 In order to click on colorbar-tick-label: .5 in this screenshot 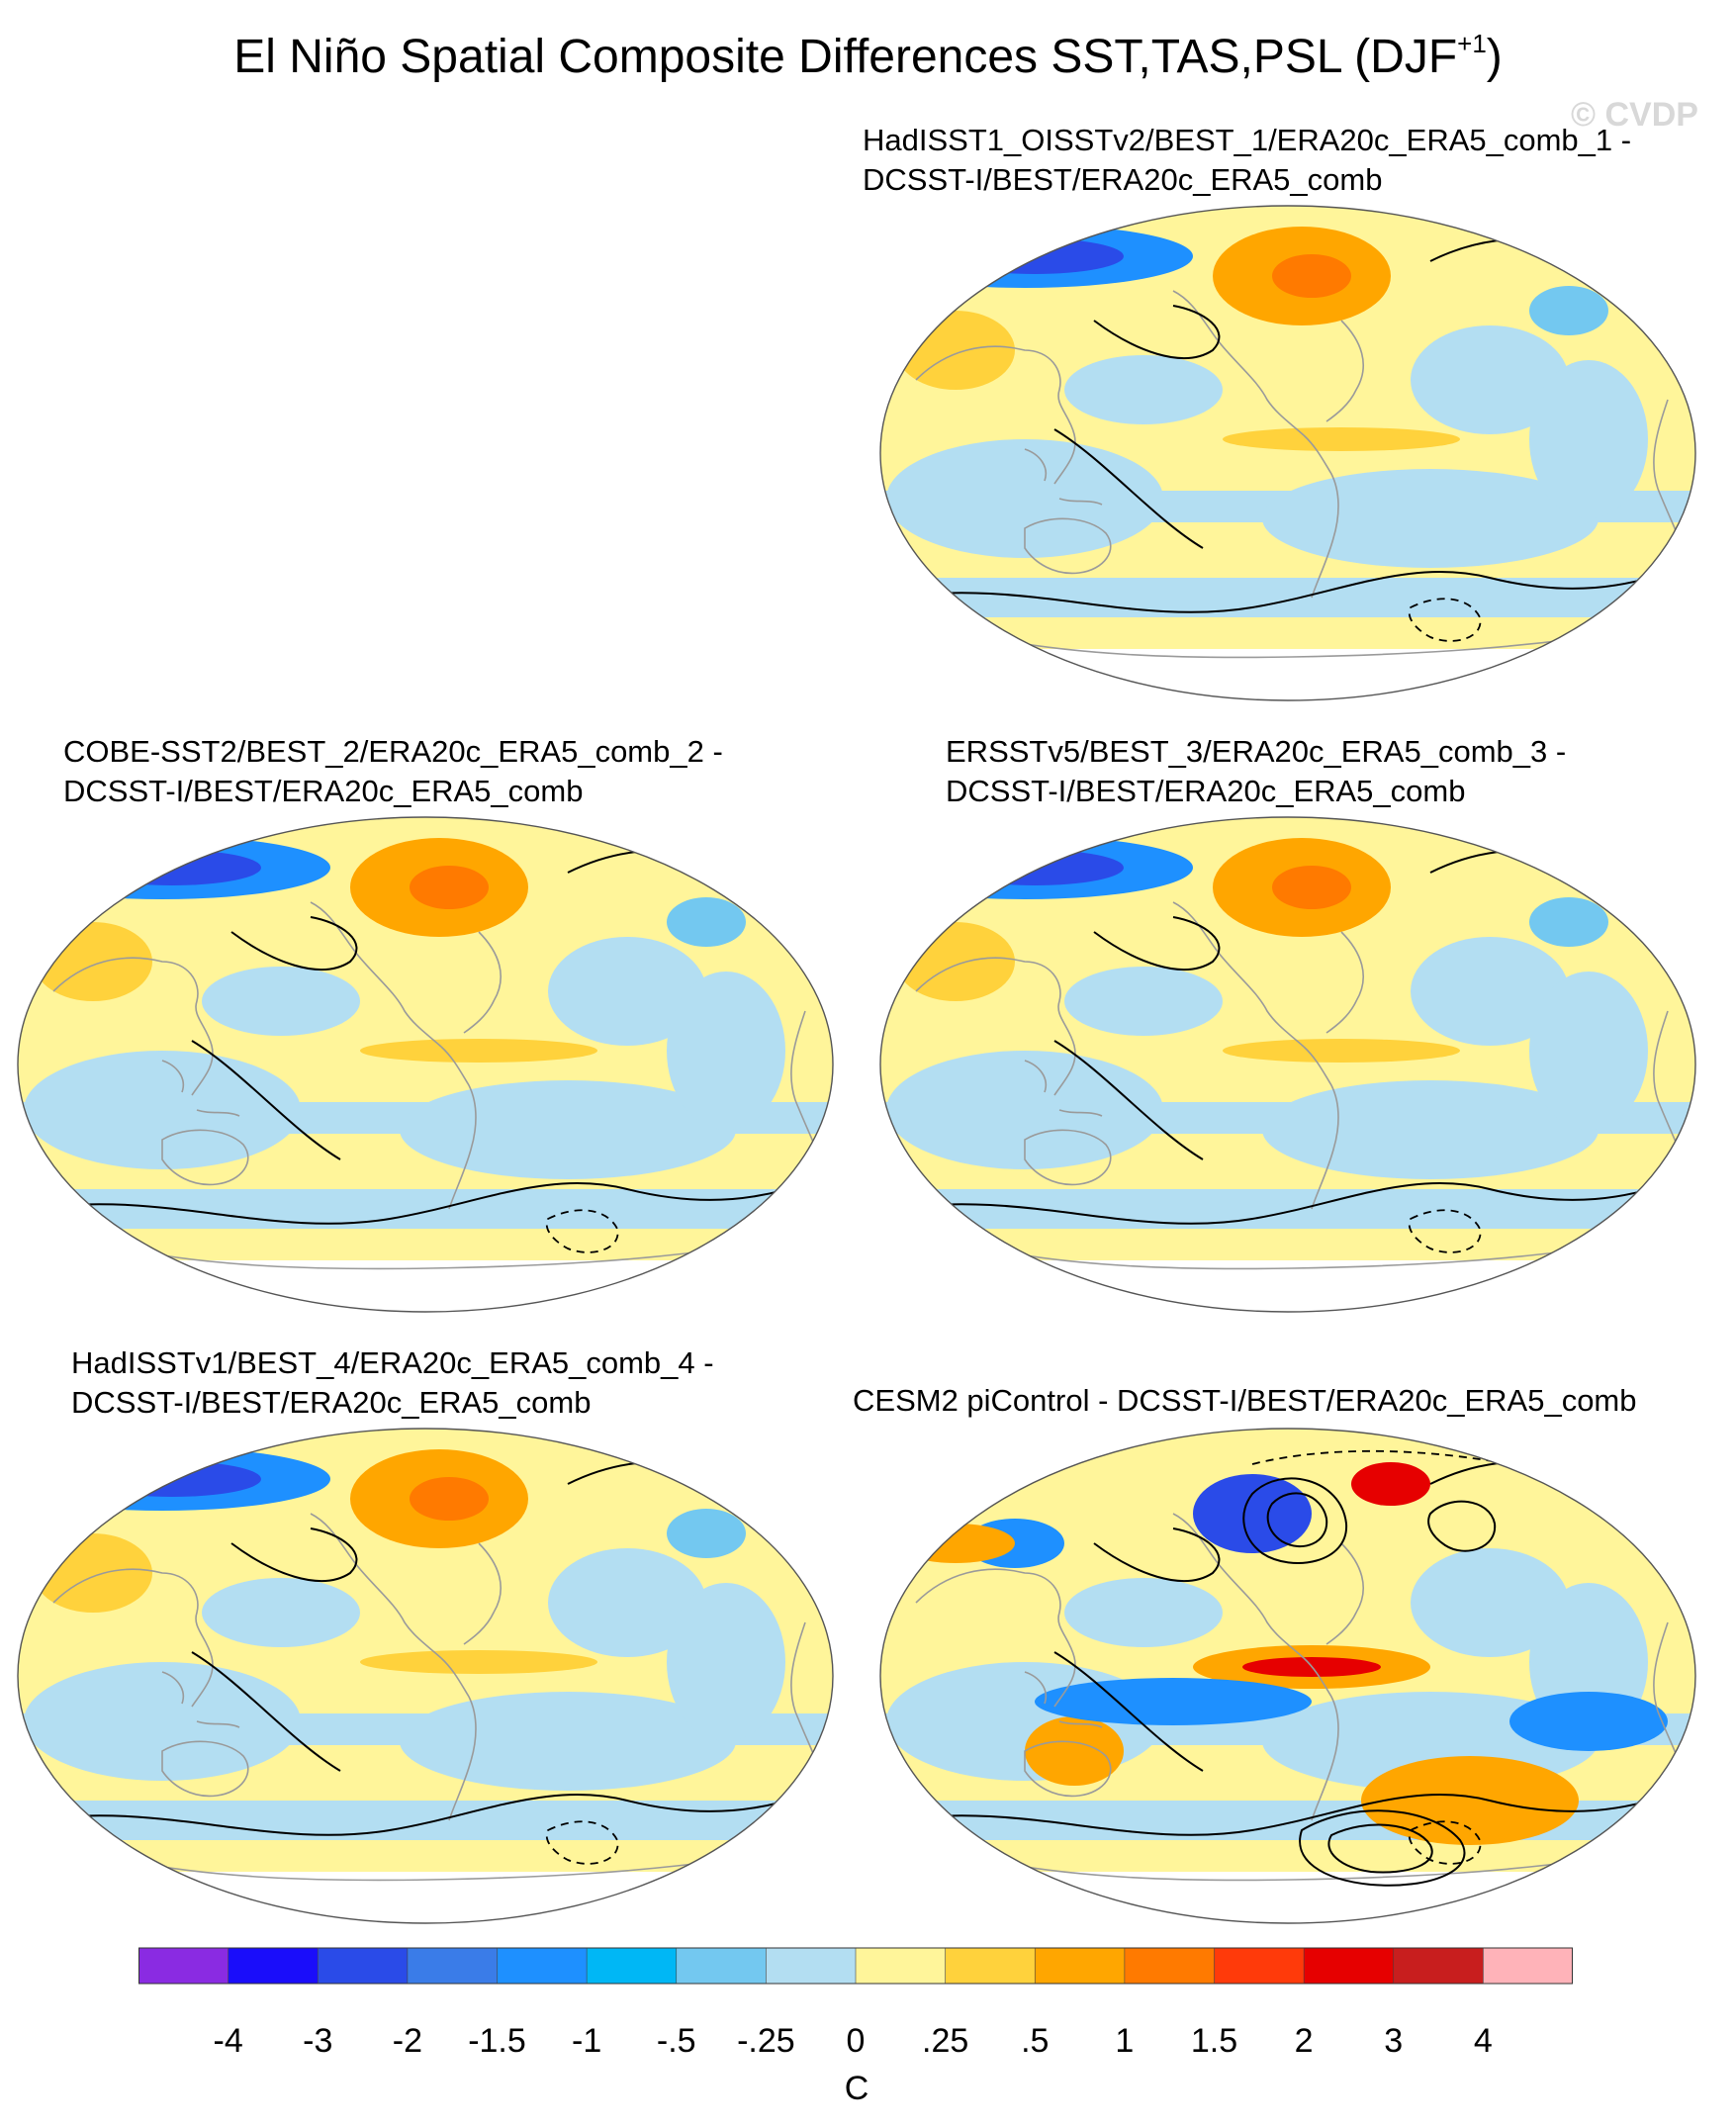, I will do `click(1035, 2041)`.